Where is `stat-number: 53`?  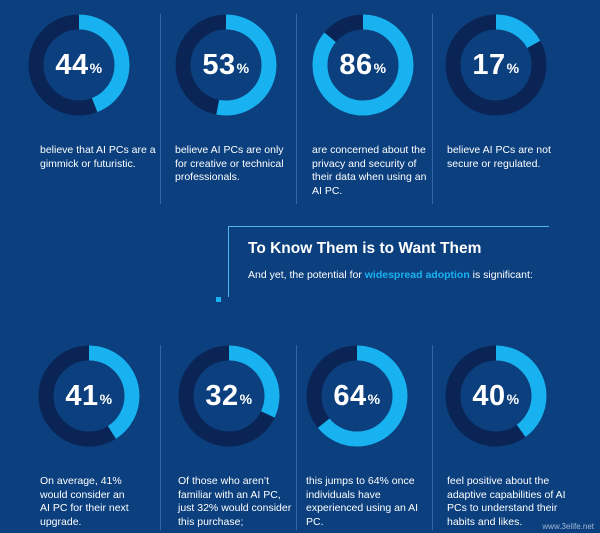
stat-number: 53 is located at coordinates (219, 64).